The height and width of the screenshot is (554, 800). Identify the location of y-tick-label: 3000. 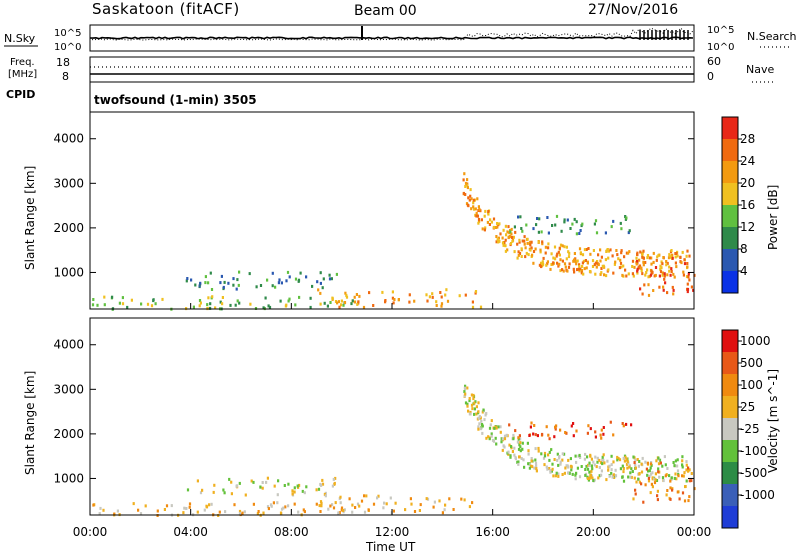
(68, 183).